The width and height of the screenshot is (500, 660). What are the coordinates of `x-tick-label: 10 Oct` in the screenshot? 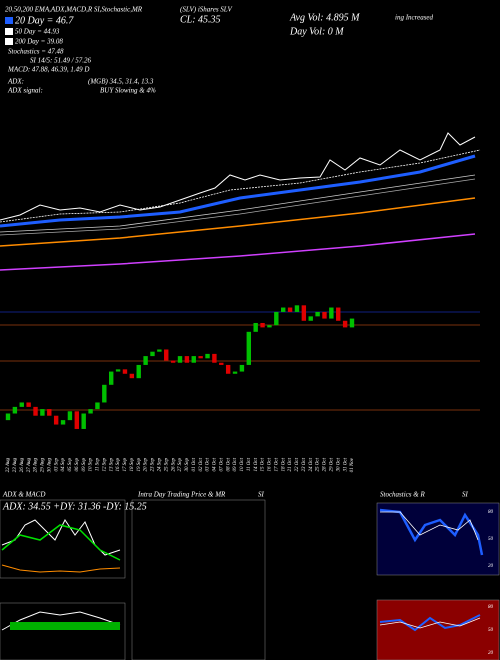 It's located at (242, 464).